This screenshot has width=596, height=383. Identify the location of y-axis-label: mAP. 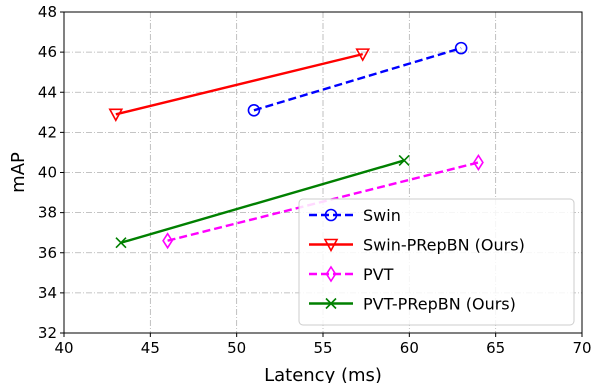
(18, 172).